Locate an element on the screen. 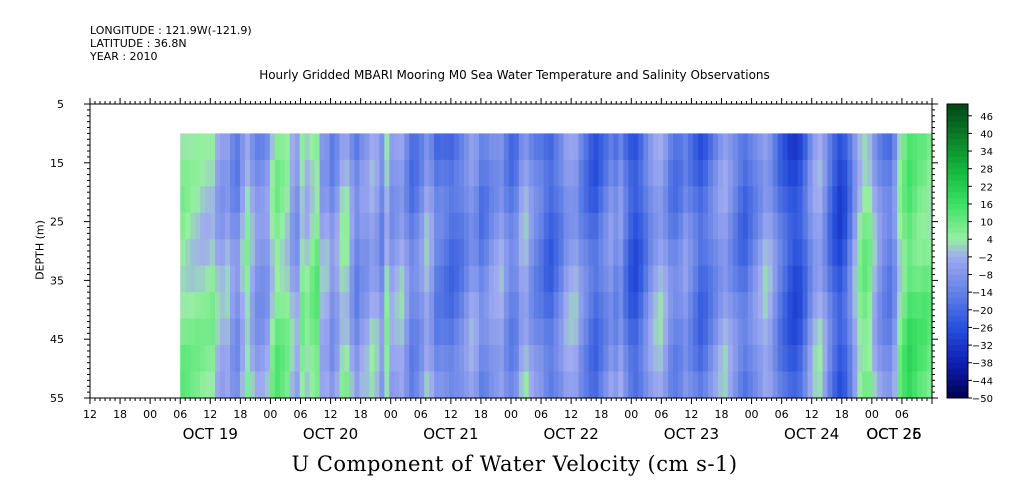 The image size is (1009, 504). y-tick-label: 45 is located at coordinates (57, 339).